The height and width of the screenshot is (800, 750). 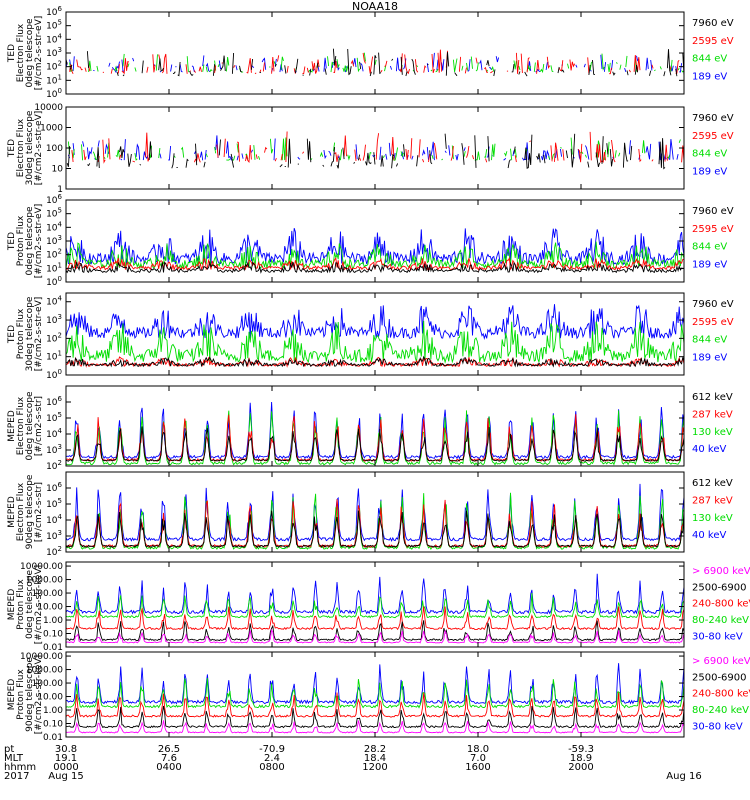 What do you see at coordinates (168, 767) in the screenshot?
I see `x-tick-label: 0400` at bounding box center [168, 767].